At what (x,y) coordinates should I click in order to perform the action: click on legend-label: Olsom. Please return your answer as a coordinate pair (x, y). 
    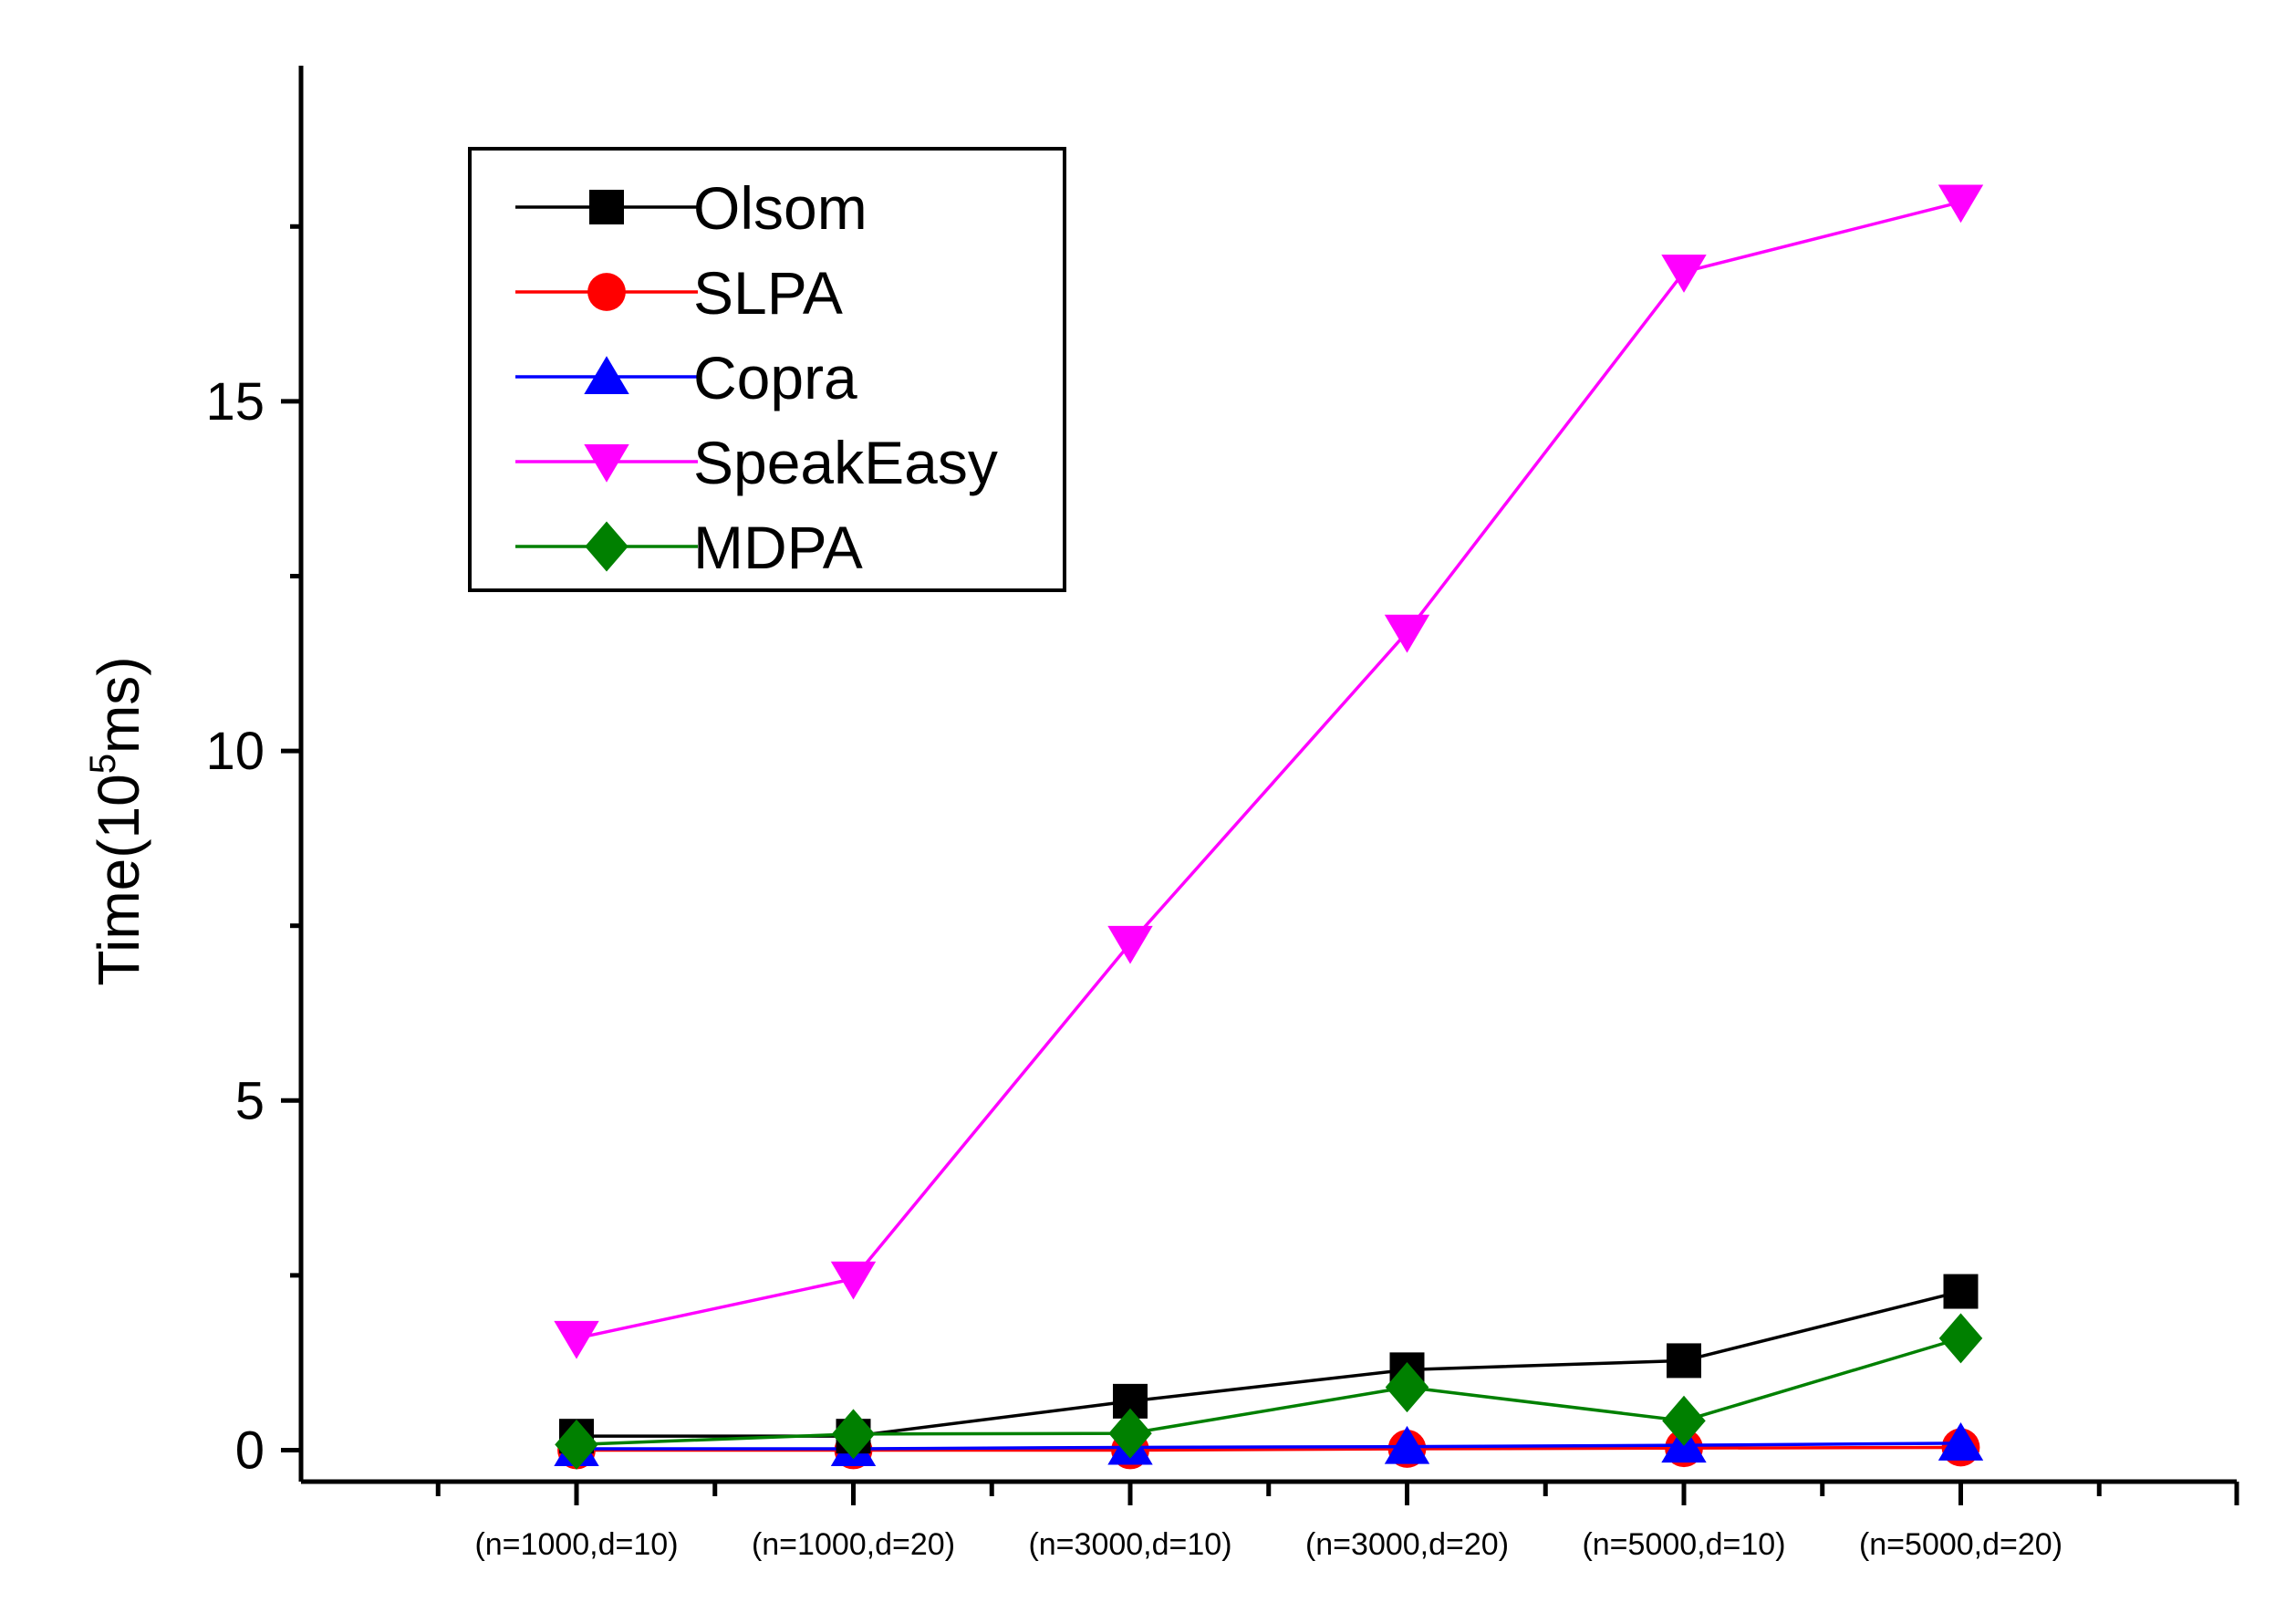
    Looking at the image, I should click on (780, 208).